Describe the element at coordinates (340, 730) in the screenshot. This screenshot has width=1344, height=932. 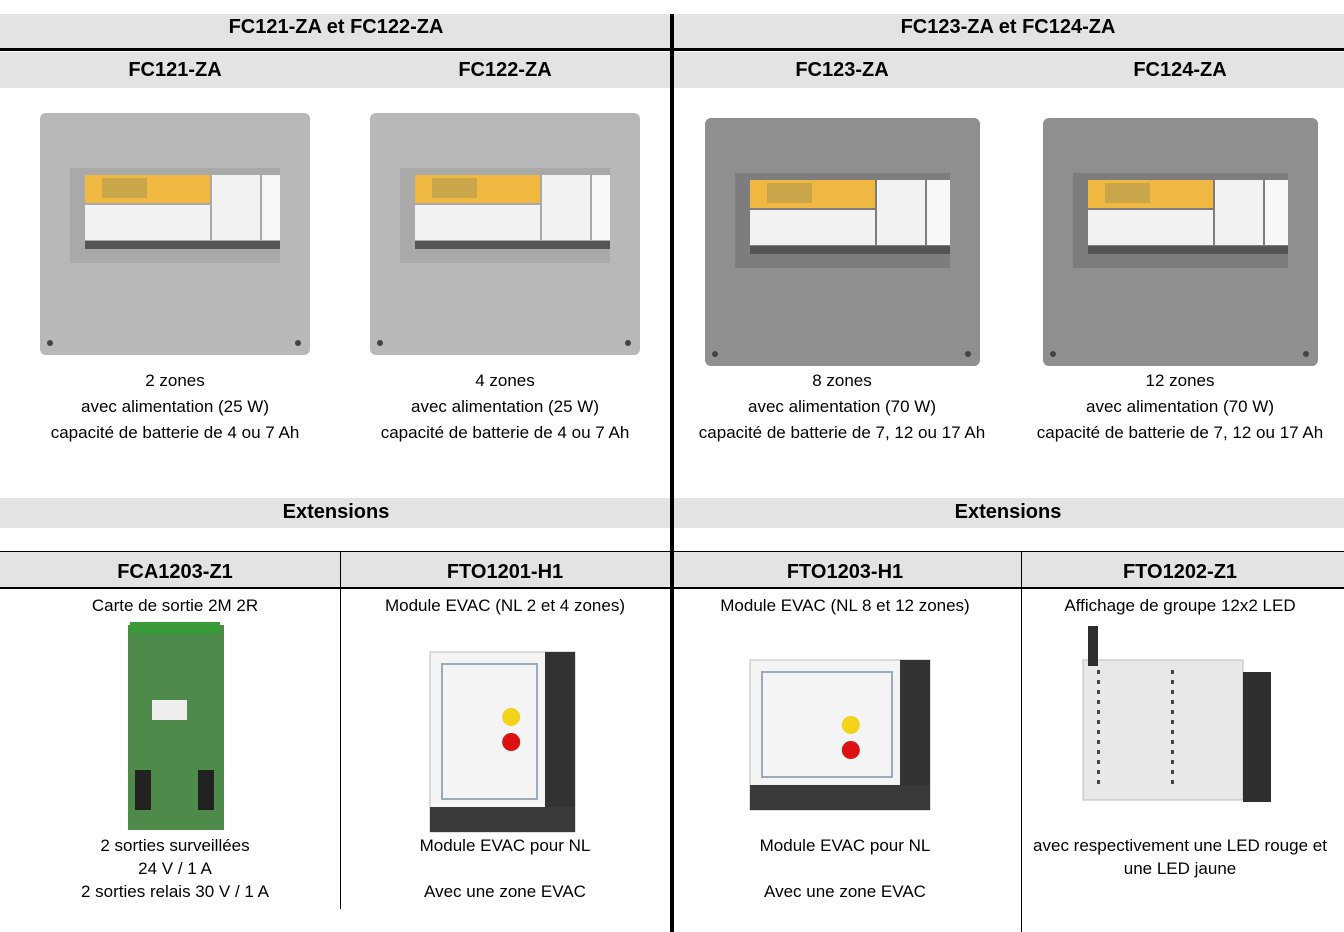
I see `col-rule` at that location.